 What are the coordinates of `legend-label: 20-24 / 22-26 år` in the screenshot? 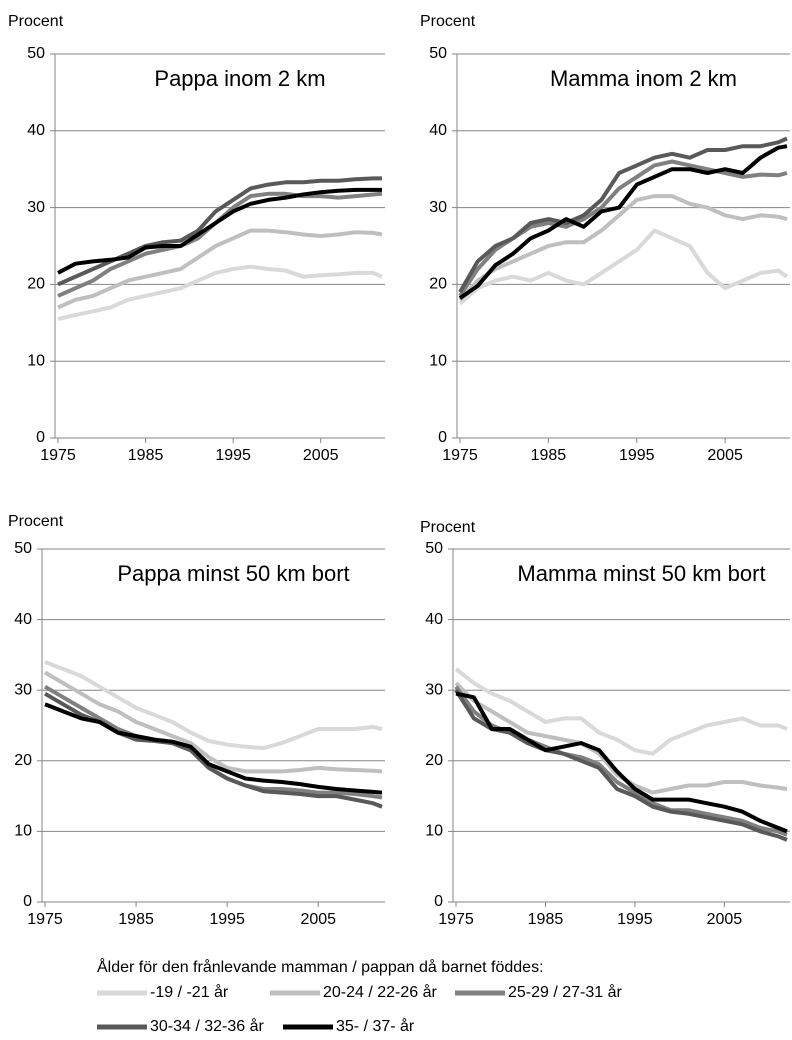 It's located at (380, 992).